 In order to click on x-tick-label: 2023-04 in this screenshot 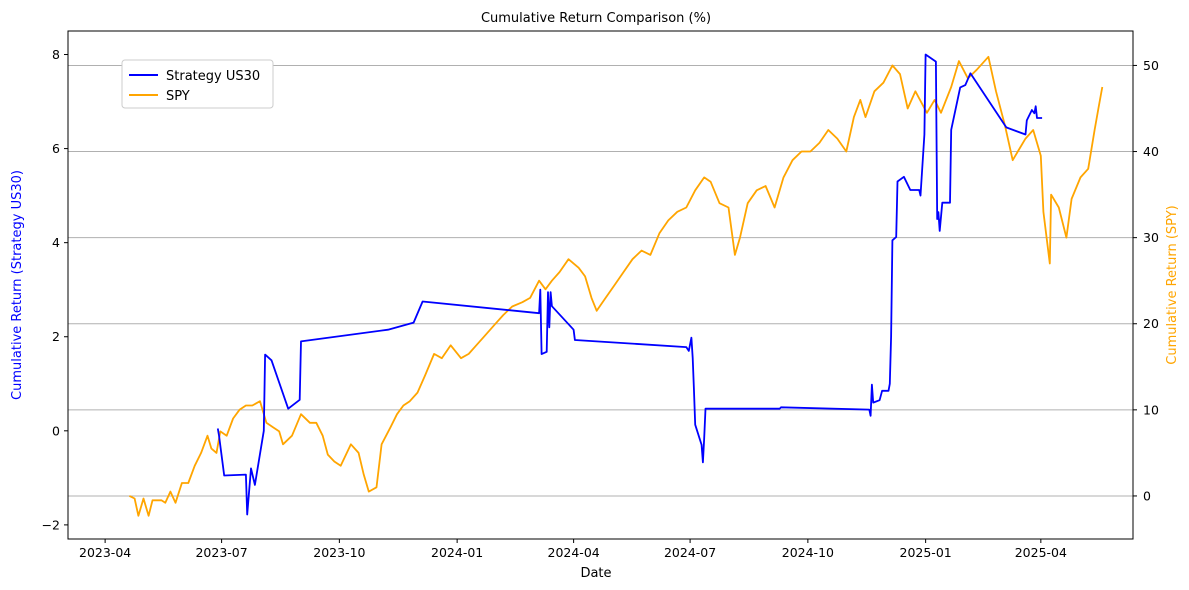, I will do `click(105, 552)`.